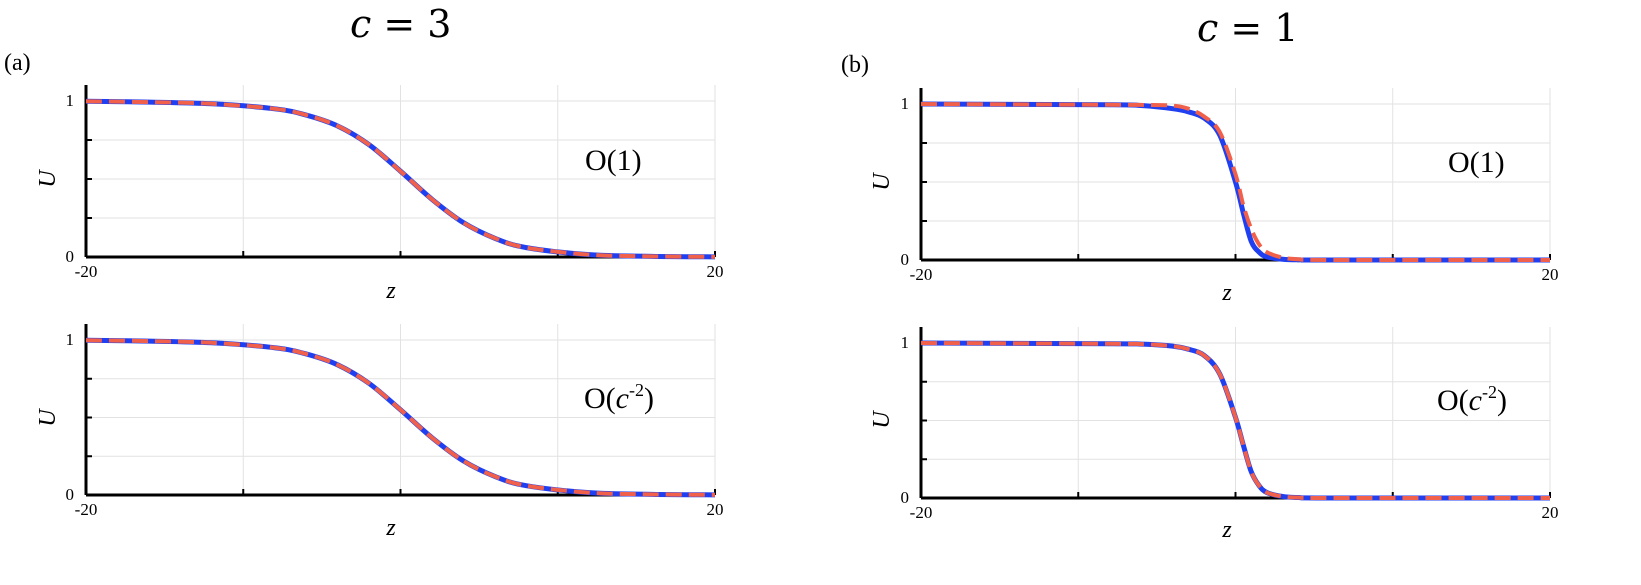 The image size is (1641, 585). What do you see at coordinates (855, 65) in the screenshot?
I see `panel-label-b: (b)` at bounding box center [855, 65].